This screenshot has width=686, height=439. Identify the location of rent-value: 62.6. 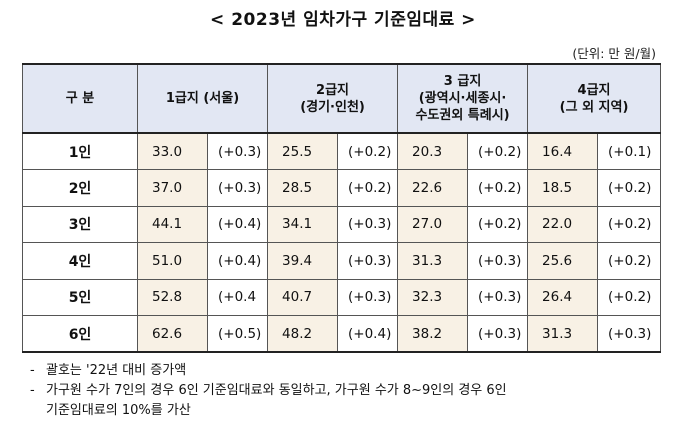
(172, 334).